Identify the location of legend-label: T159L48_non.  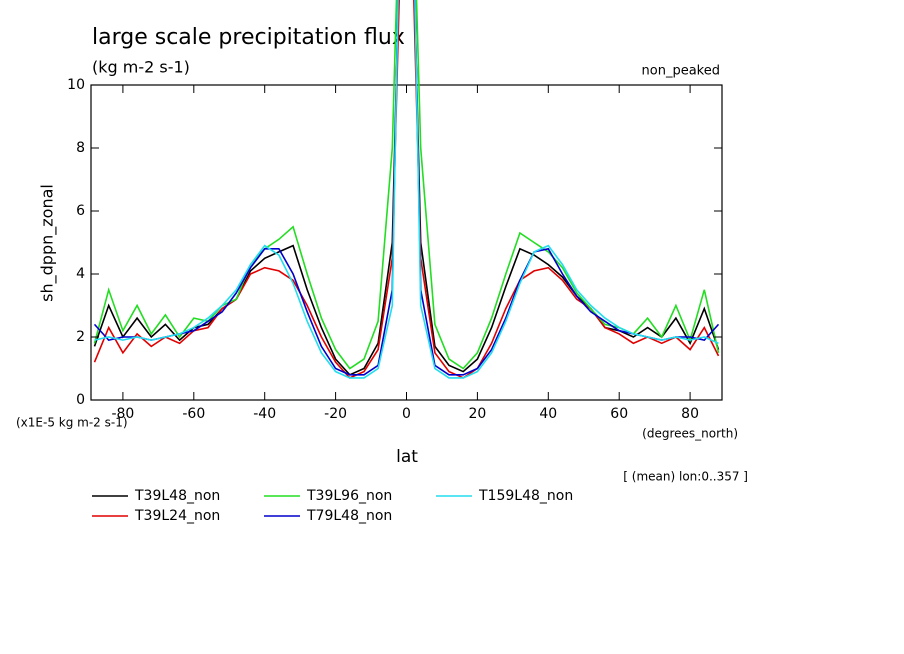
(525, 496).